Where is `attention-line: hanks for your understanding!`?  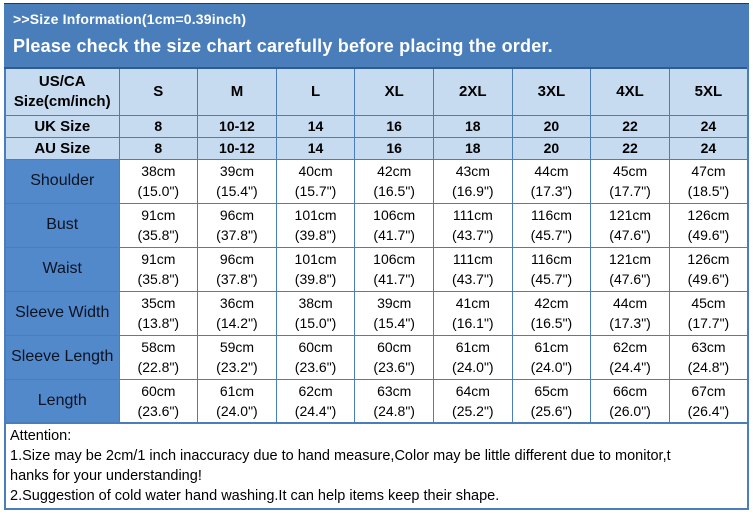
attention-line: hanks for your understanding! is located at coordinates (106, 476).